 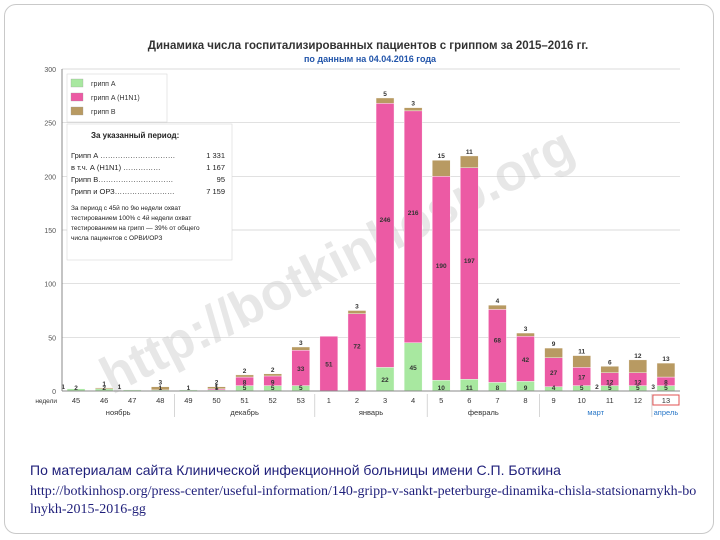 What do you see at coordinates (50, 177) in the screenshot?
I see `y-tick-label: 200` at bounding box center [50, 177].